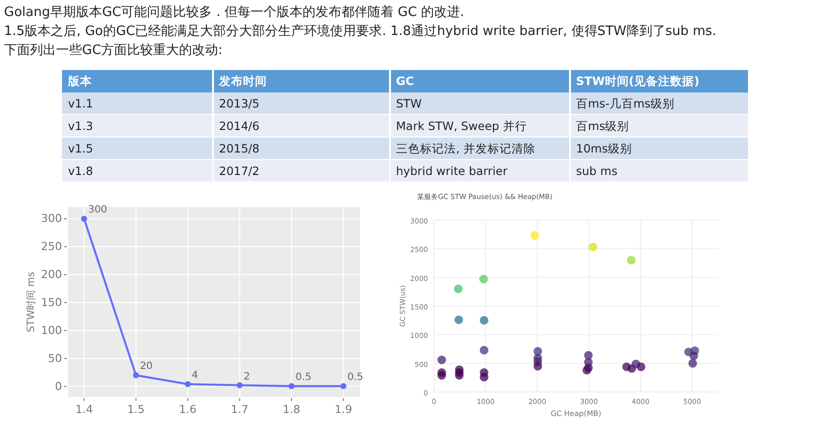 This screenshot has height=430, width=815. Describe the element at coordinates (51, 247) in the screenshot. I see `y-tick-label: 250` at that location.